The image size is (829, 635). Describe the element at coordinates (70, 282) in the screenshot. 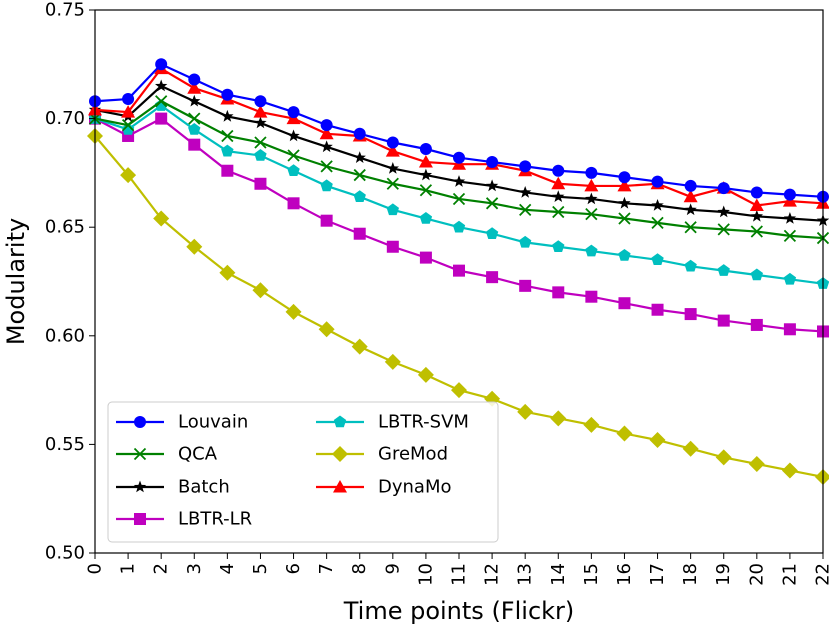

I see `y-axis: 0.500.550.600.650.700.75` at that location.